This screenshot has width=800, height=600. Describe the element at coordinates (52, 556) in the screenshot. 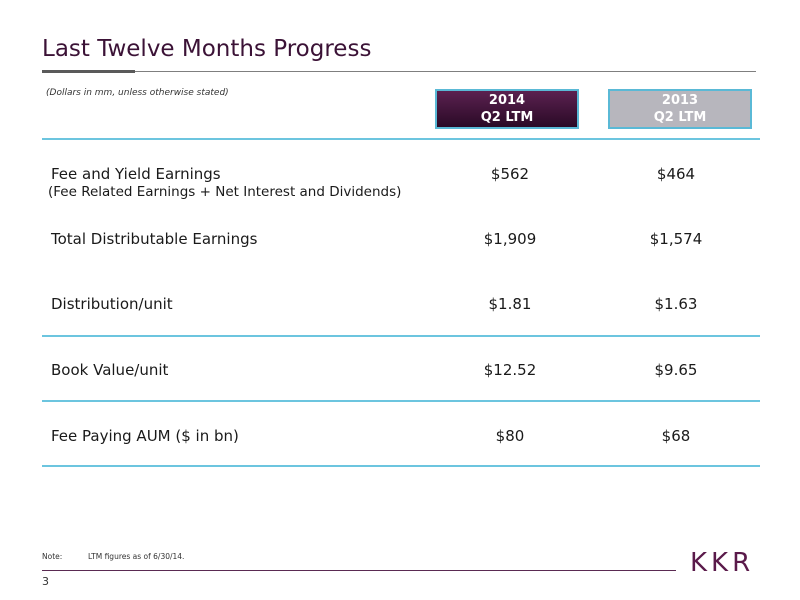

I see `footnote-label: Note:` at that location.